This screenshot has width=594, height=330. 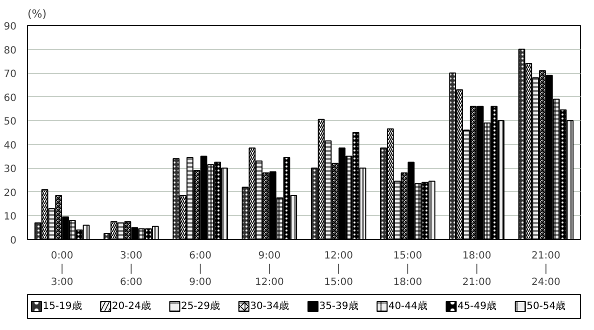 What do you see at coordinates (477, 306) in the screenshot?
I see `legend-label: 45-49歳` at bounding box center [477, 306].